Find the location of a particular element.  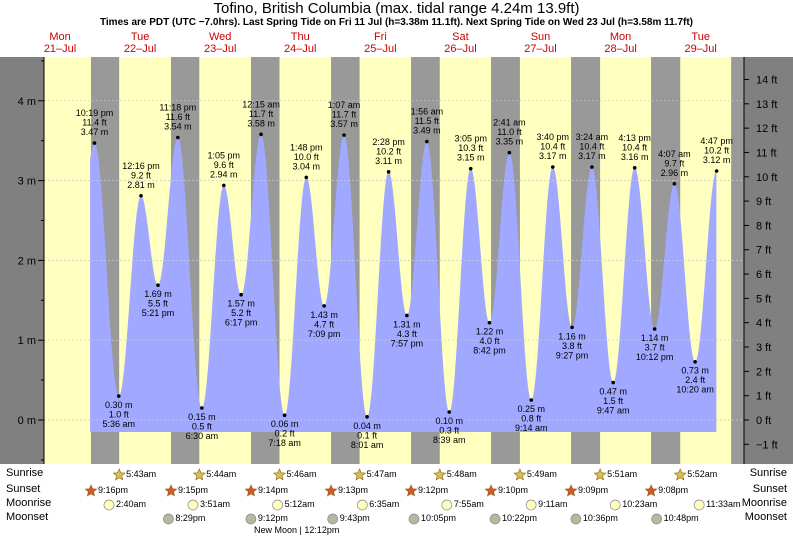

tide-high-metres: 3.47 m is located at coordinates (95, 132).